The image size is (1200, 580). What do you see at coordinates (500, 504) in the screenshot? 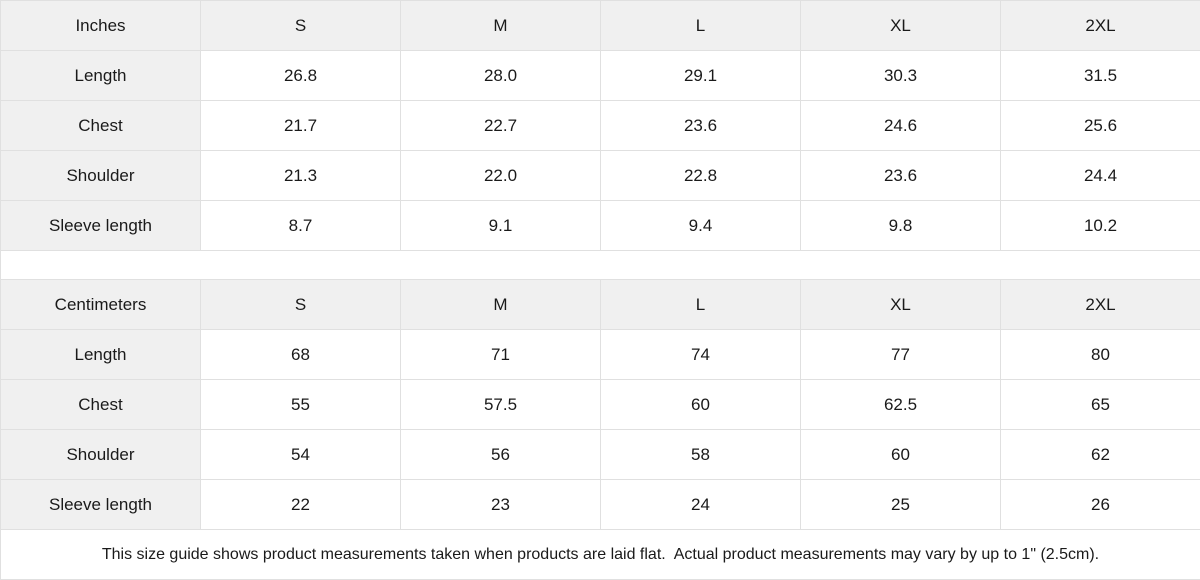
I see `measurement-value: 23` at bounding box center [500, 504].